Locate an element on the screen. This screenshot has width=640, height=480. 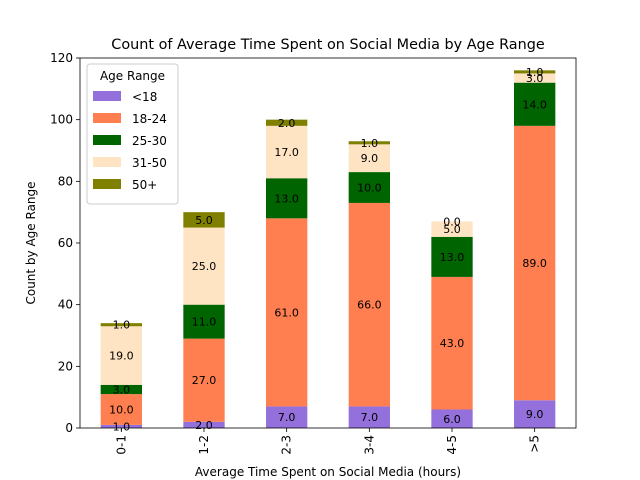
segment-value-label: 89.0 is located at coordinates (534, 263).